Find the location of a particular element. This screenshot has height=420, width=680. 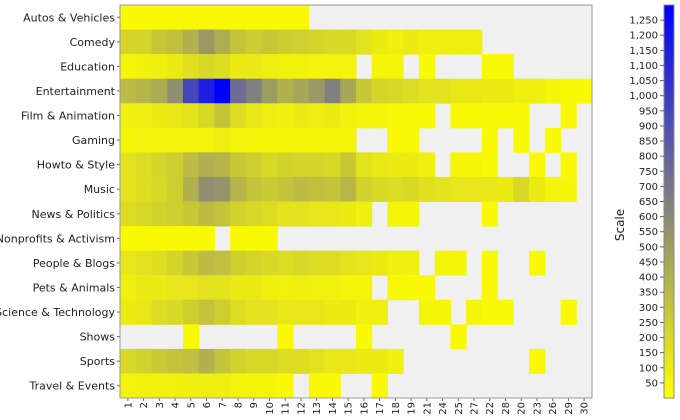

column-label: 7 is located at coordinates (223, 405).